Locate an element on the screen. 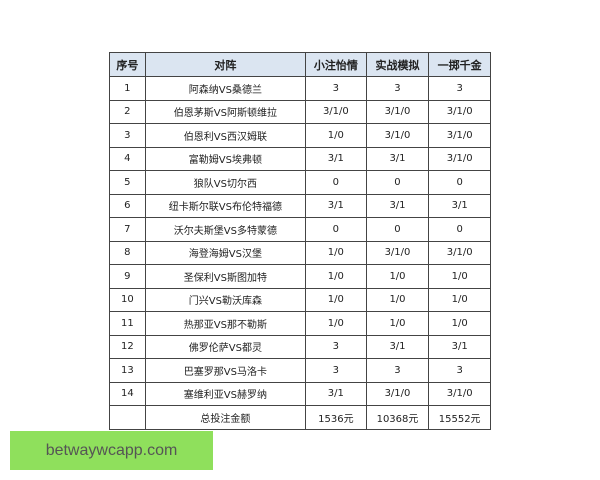 The height and width of the screenshot is (480, 600). row-match: 沃尔夫斯堡VS多特蒙德 is located at coordinates (225, 229).